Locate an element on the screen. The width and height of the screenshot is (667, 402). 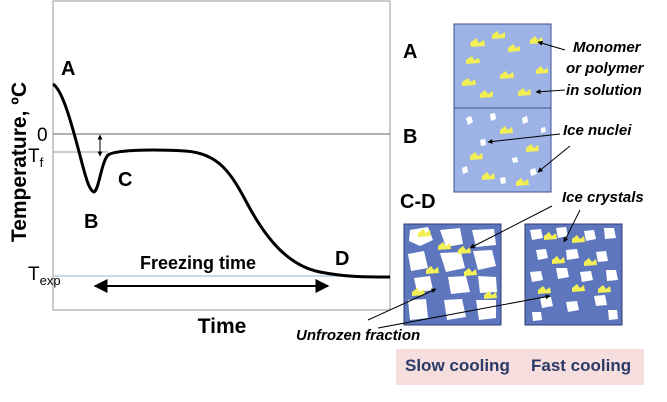
tf-letter: T is located at coordinates (34, 156).